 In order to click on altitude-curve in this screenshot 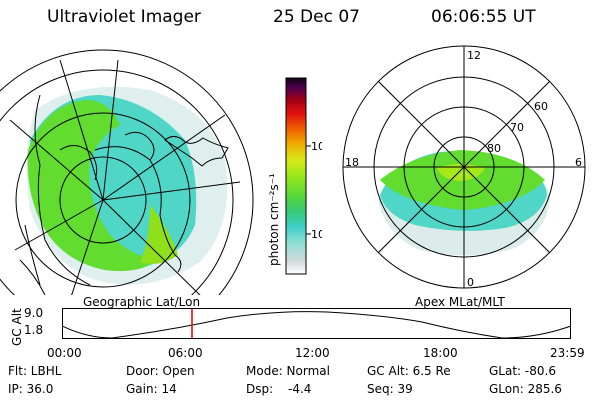, I will do `click(317, 325)`.